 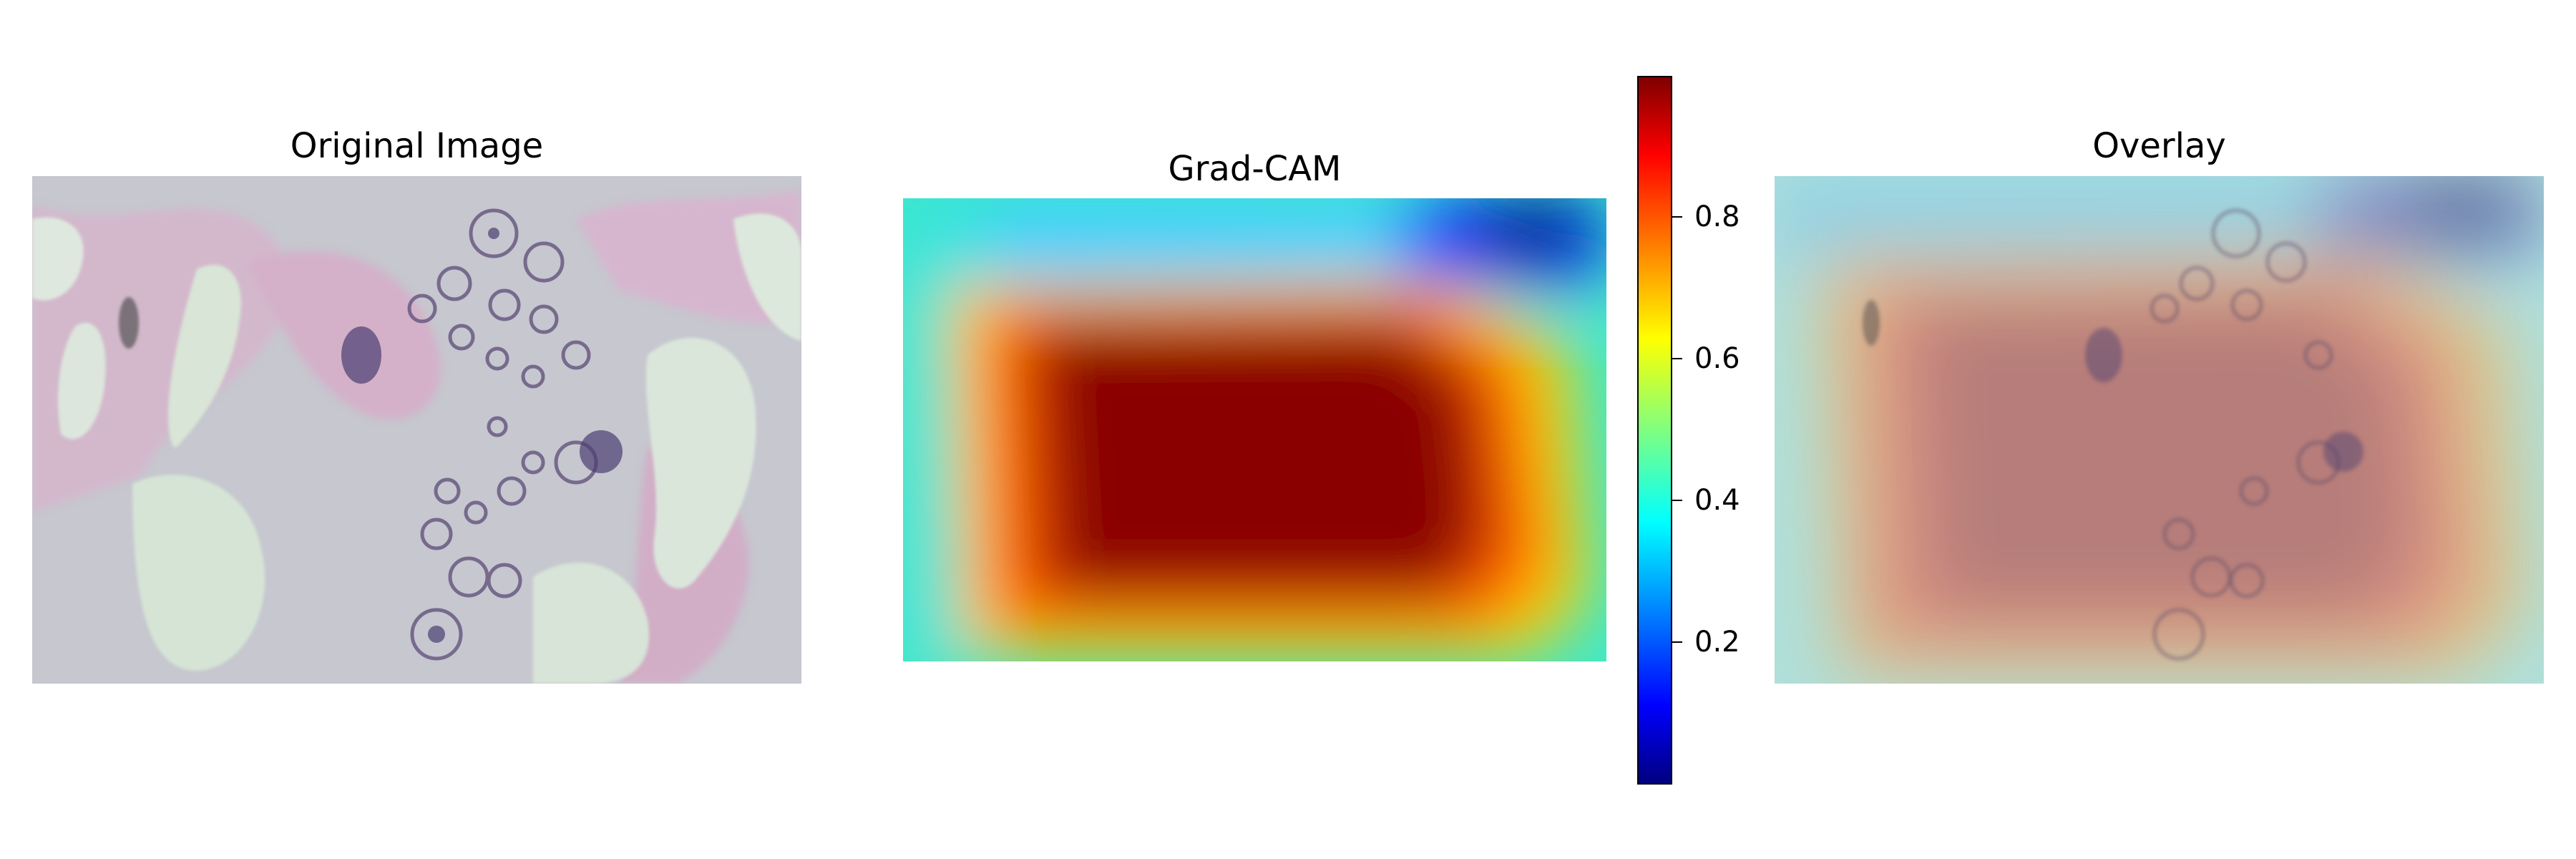 What do you see at coordinates (1717, 216) in the screenshot?
I see `colorbar-tick-label: 0.8` at bounding box center [1717, 216].